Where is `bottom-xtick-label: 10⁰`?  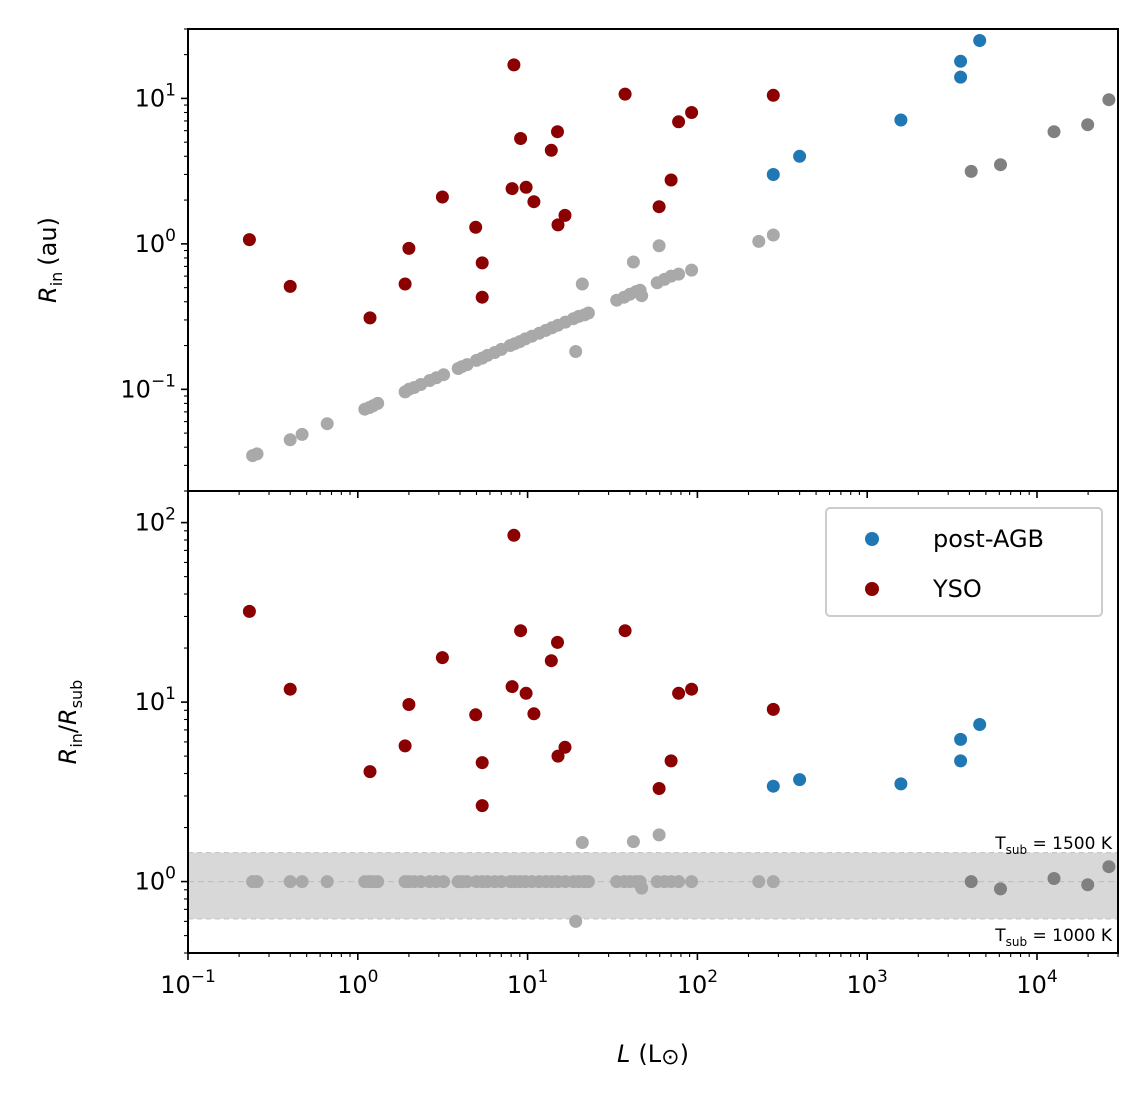 bottom-xtick-label: 10⁰ is located at coordinates (357, 983).